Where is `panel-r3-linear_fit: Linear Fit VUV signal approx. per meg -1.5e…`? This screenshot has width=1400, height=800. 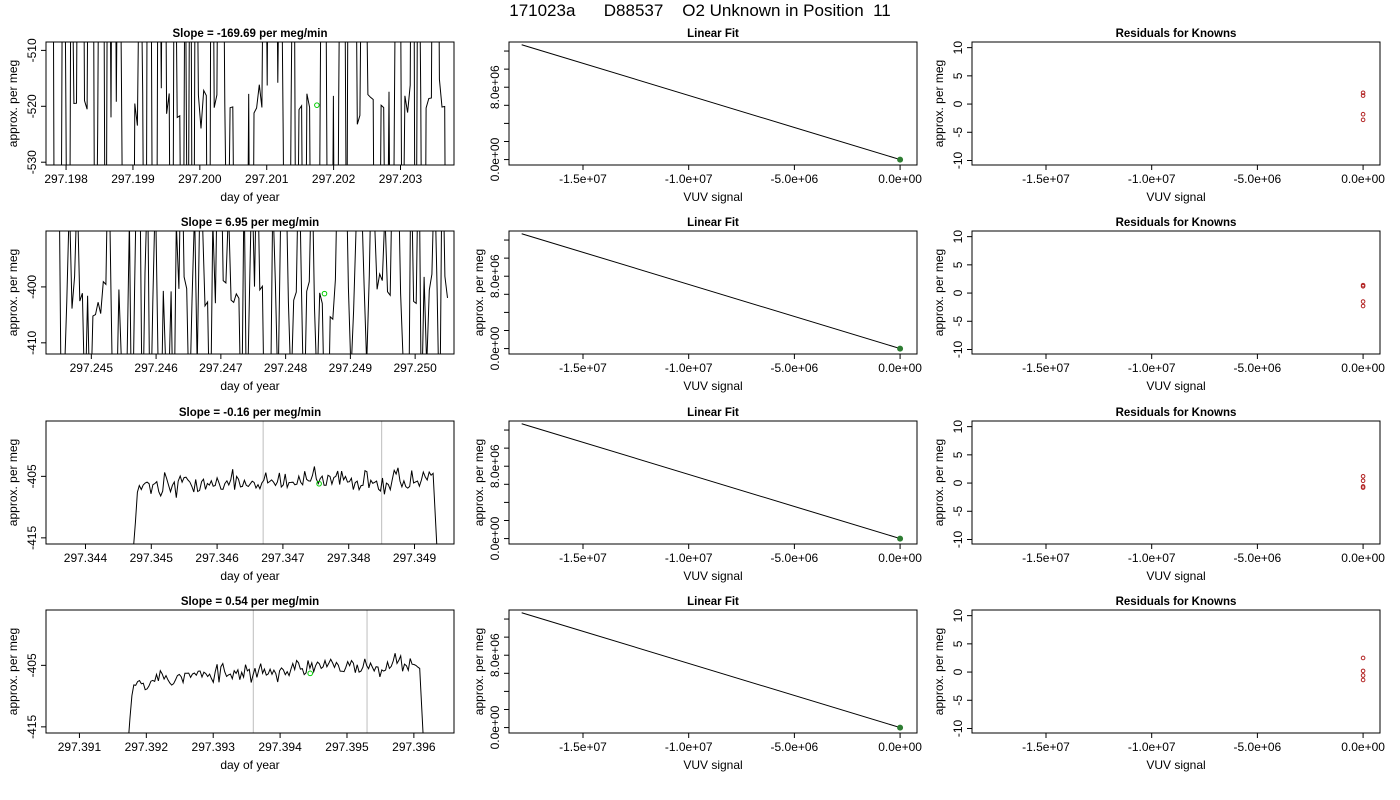
panel-r3-linear_fit: Linear Fit VUV signal approx. per meg -1.5e… is located at coordinates (697, 495).